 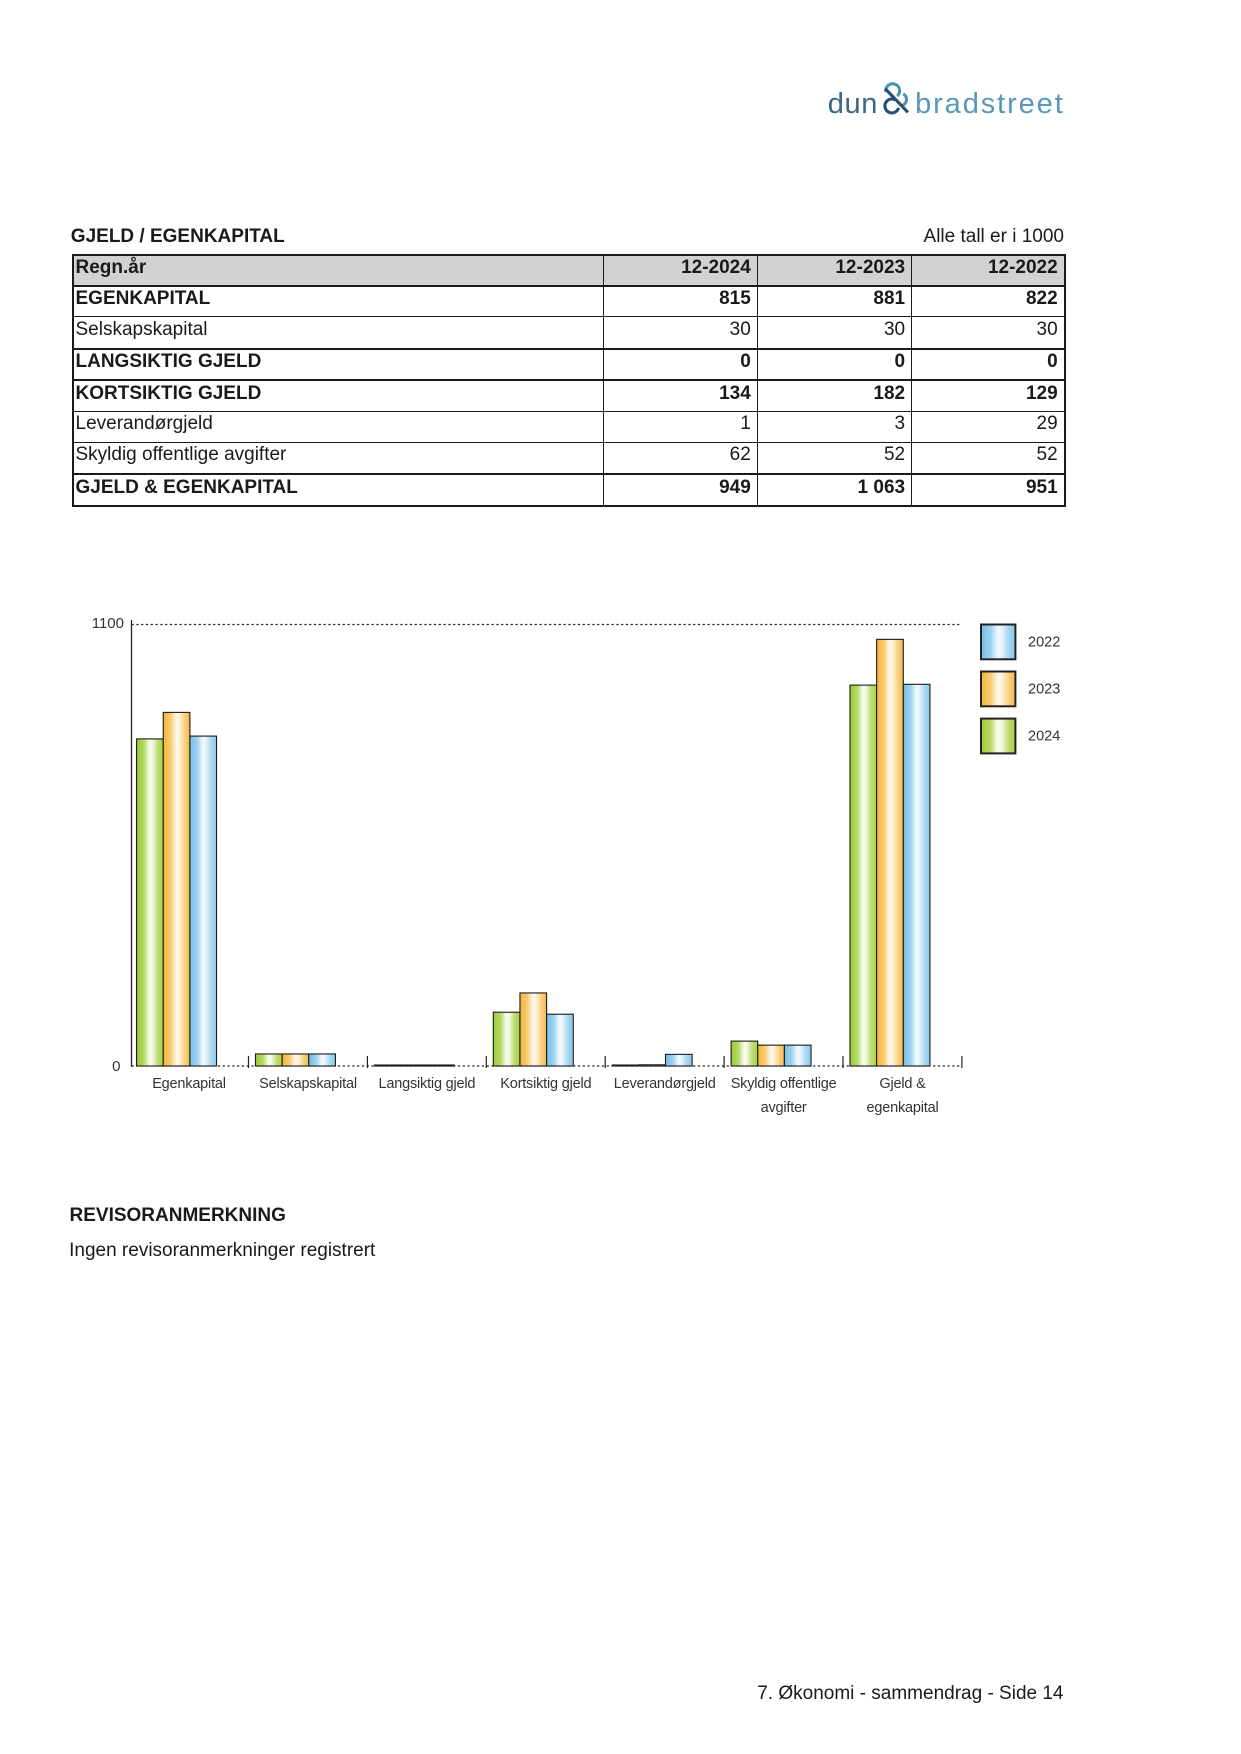 I want to click on svg-text: Kortsiktig gjeld, so click(x=545, y=1084).